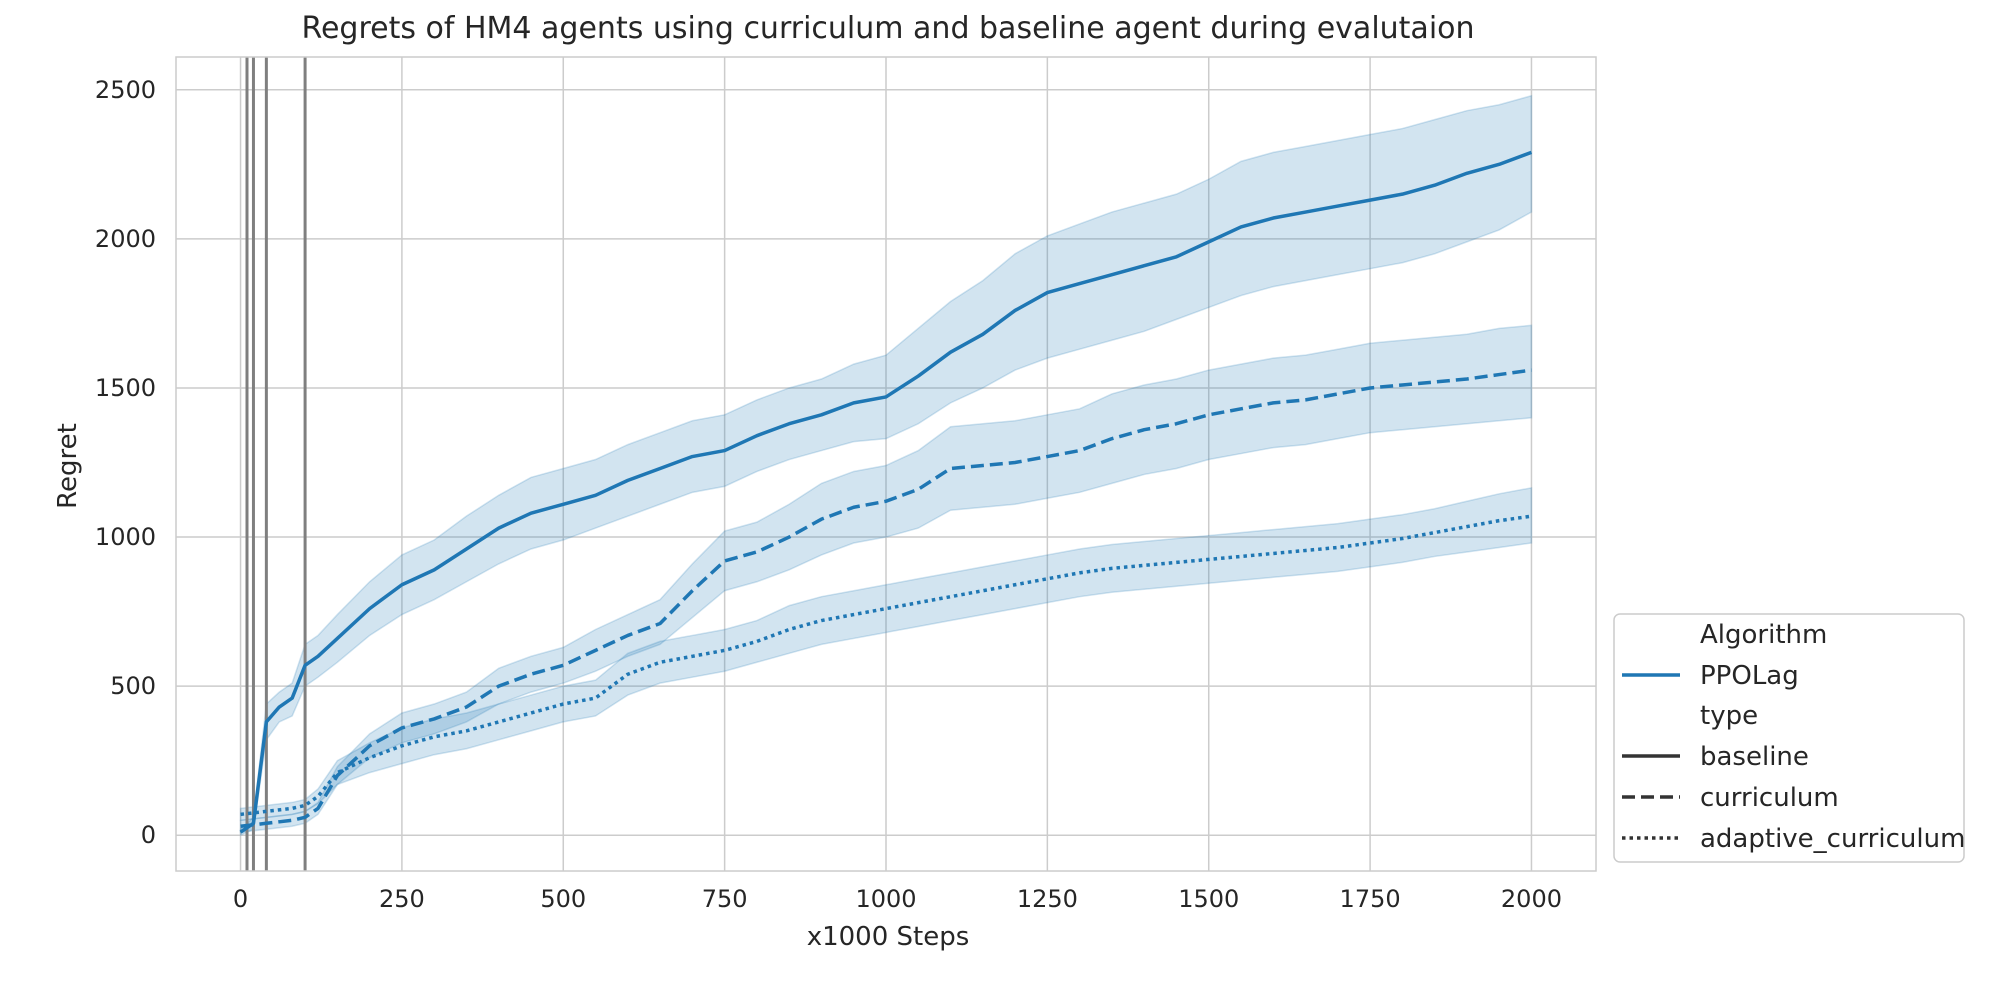  Describe the element at coordinates (125, 537) in the screenshot. I see `y-tick-label: 1000` at that location.